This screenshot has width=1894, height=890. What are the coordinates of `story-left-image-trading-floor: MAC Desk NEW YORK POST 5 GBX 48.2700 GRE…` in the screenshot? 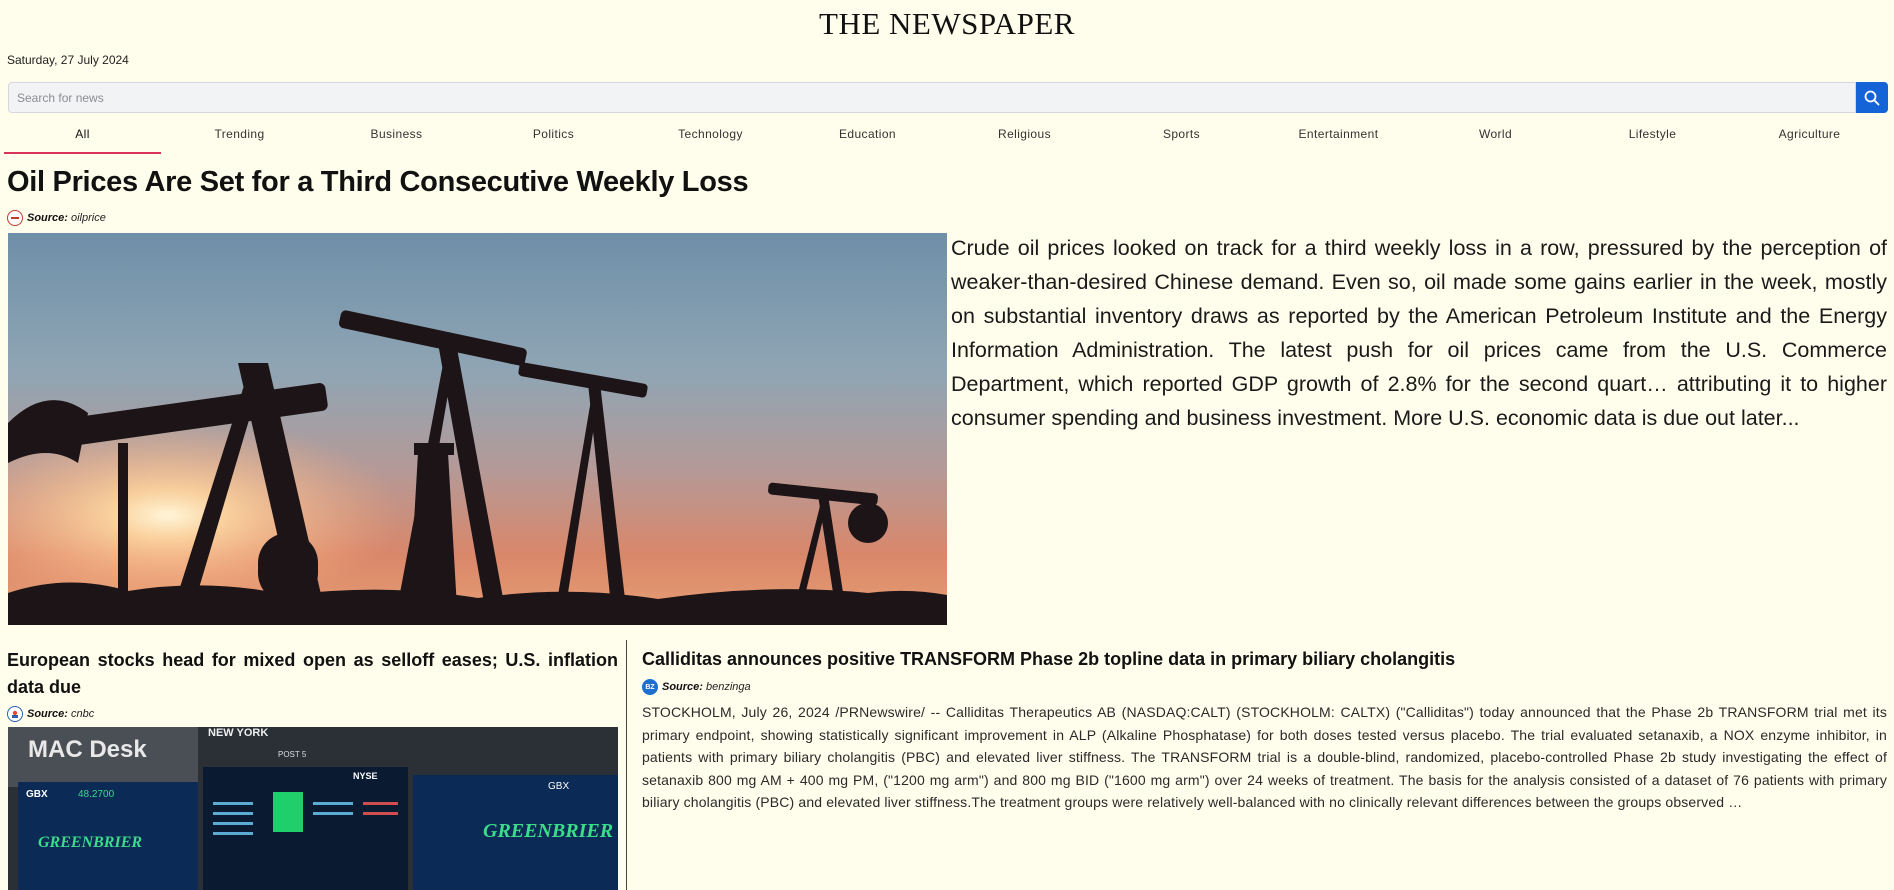 It's located at (313, 808).